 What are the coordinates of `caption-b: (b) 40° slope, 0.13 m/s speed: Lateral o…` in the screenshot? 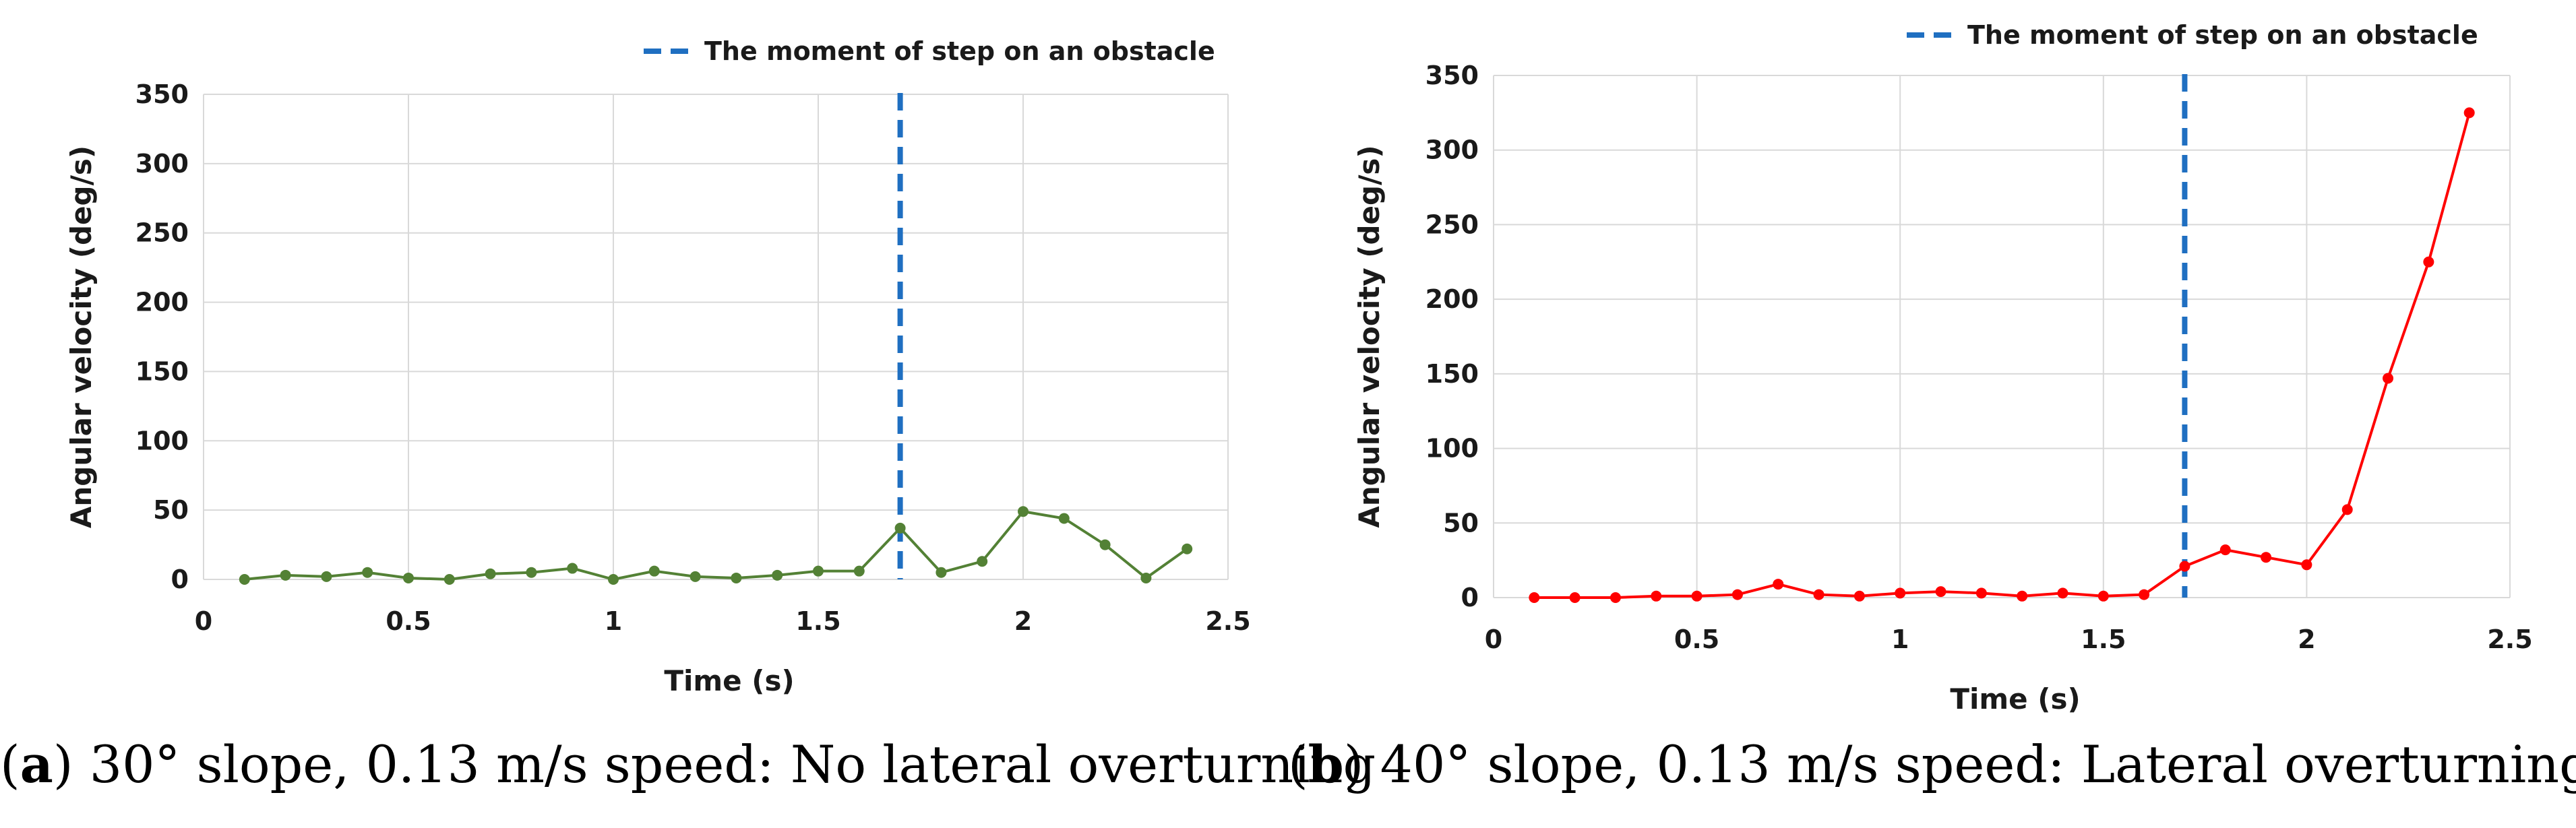 It's located at (1932, 764).